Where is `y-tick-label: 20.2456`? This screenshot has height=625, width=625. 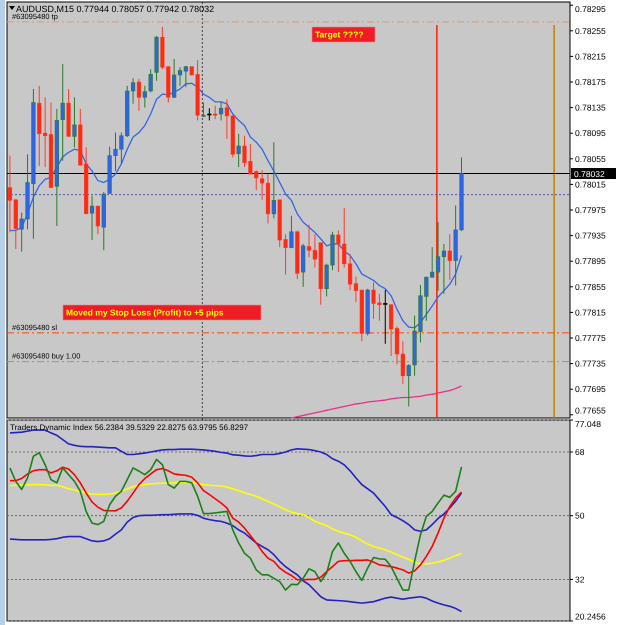
y-tick-label: 20.2456 is located at coordinates (590, 617).